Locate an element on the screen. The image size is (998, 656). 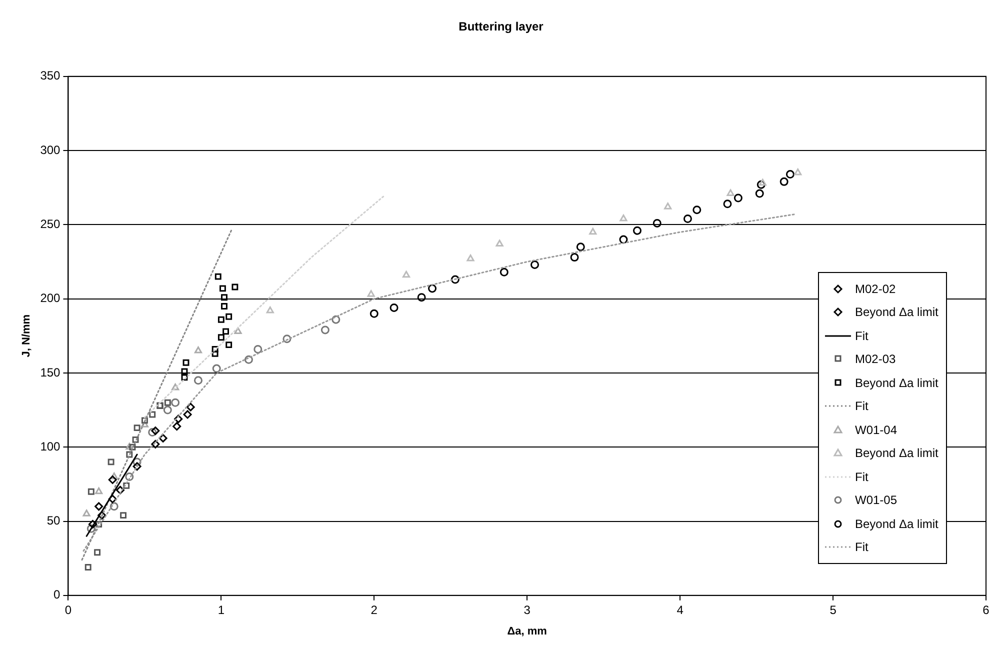
y-axis-title: J, N/mm is located at coordinates (26, 336).